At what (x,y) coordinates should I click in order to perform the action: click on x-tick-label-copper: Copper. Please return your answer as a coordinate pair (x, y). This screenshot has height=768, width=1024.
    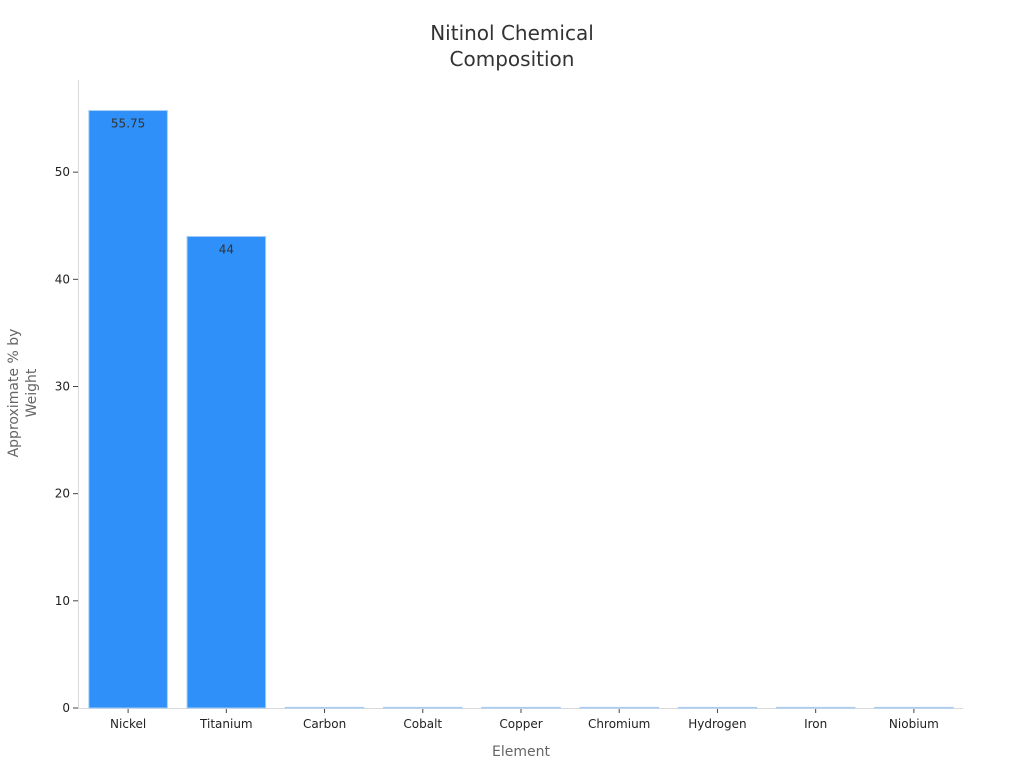
    Looking at the image, I should click on (520, 724).